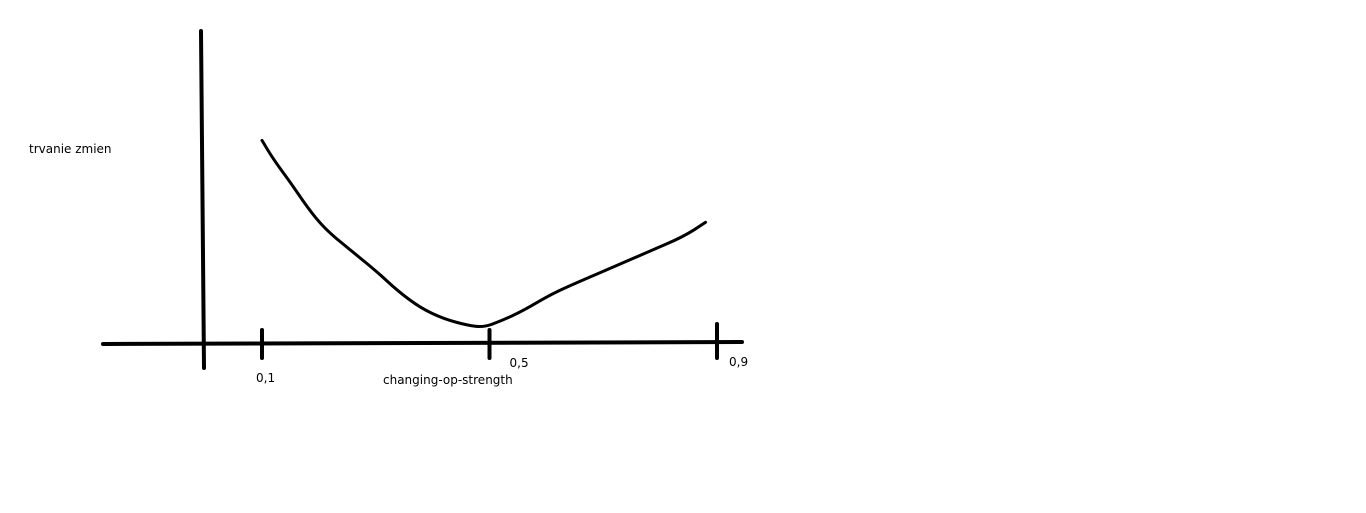 The height and width of the screenshot is (513, 1366). I want to click on x-tick-label: 0,1, so click(265, 378).